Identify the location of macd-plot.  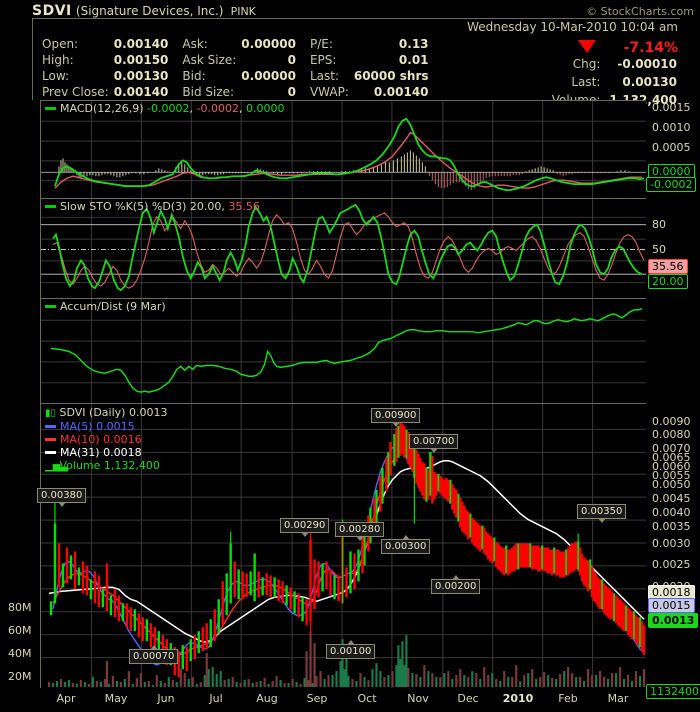
(343, 149).